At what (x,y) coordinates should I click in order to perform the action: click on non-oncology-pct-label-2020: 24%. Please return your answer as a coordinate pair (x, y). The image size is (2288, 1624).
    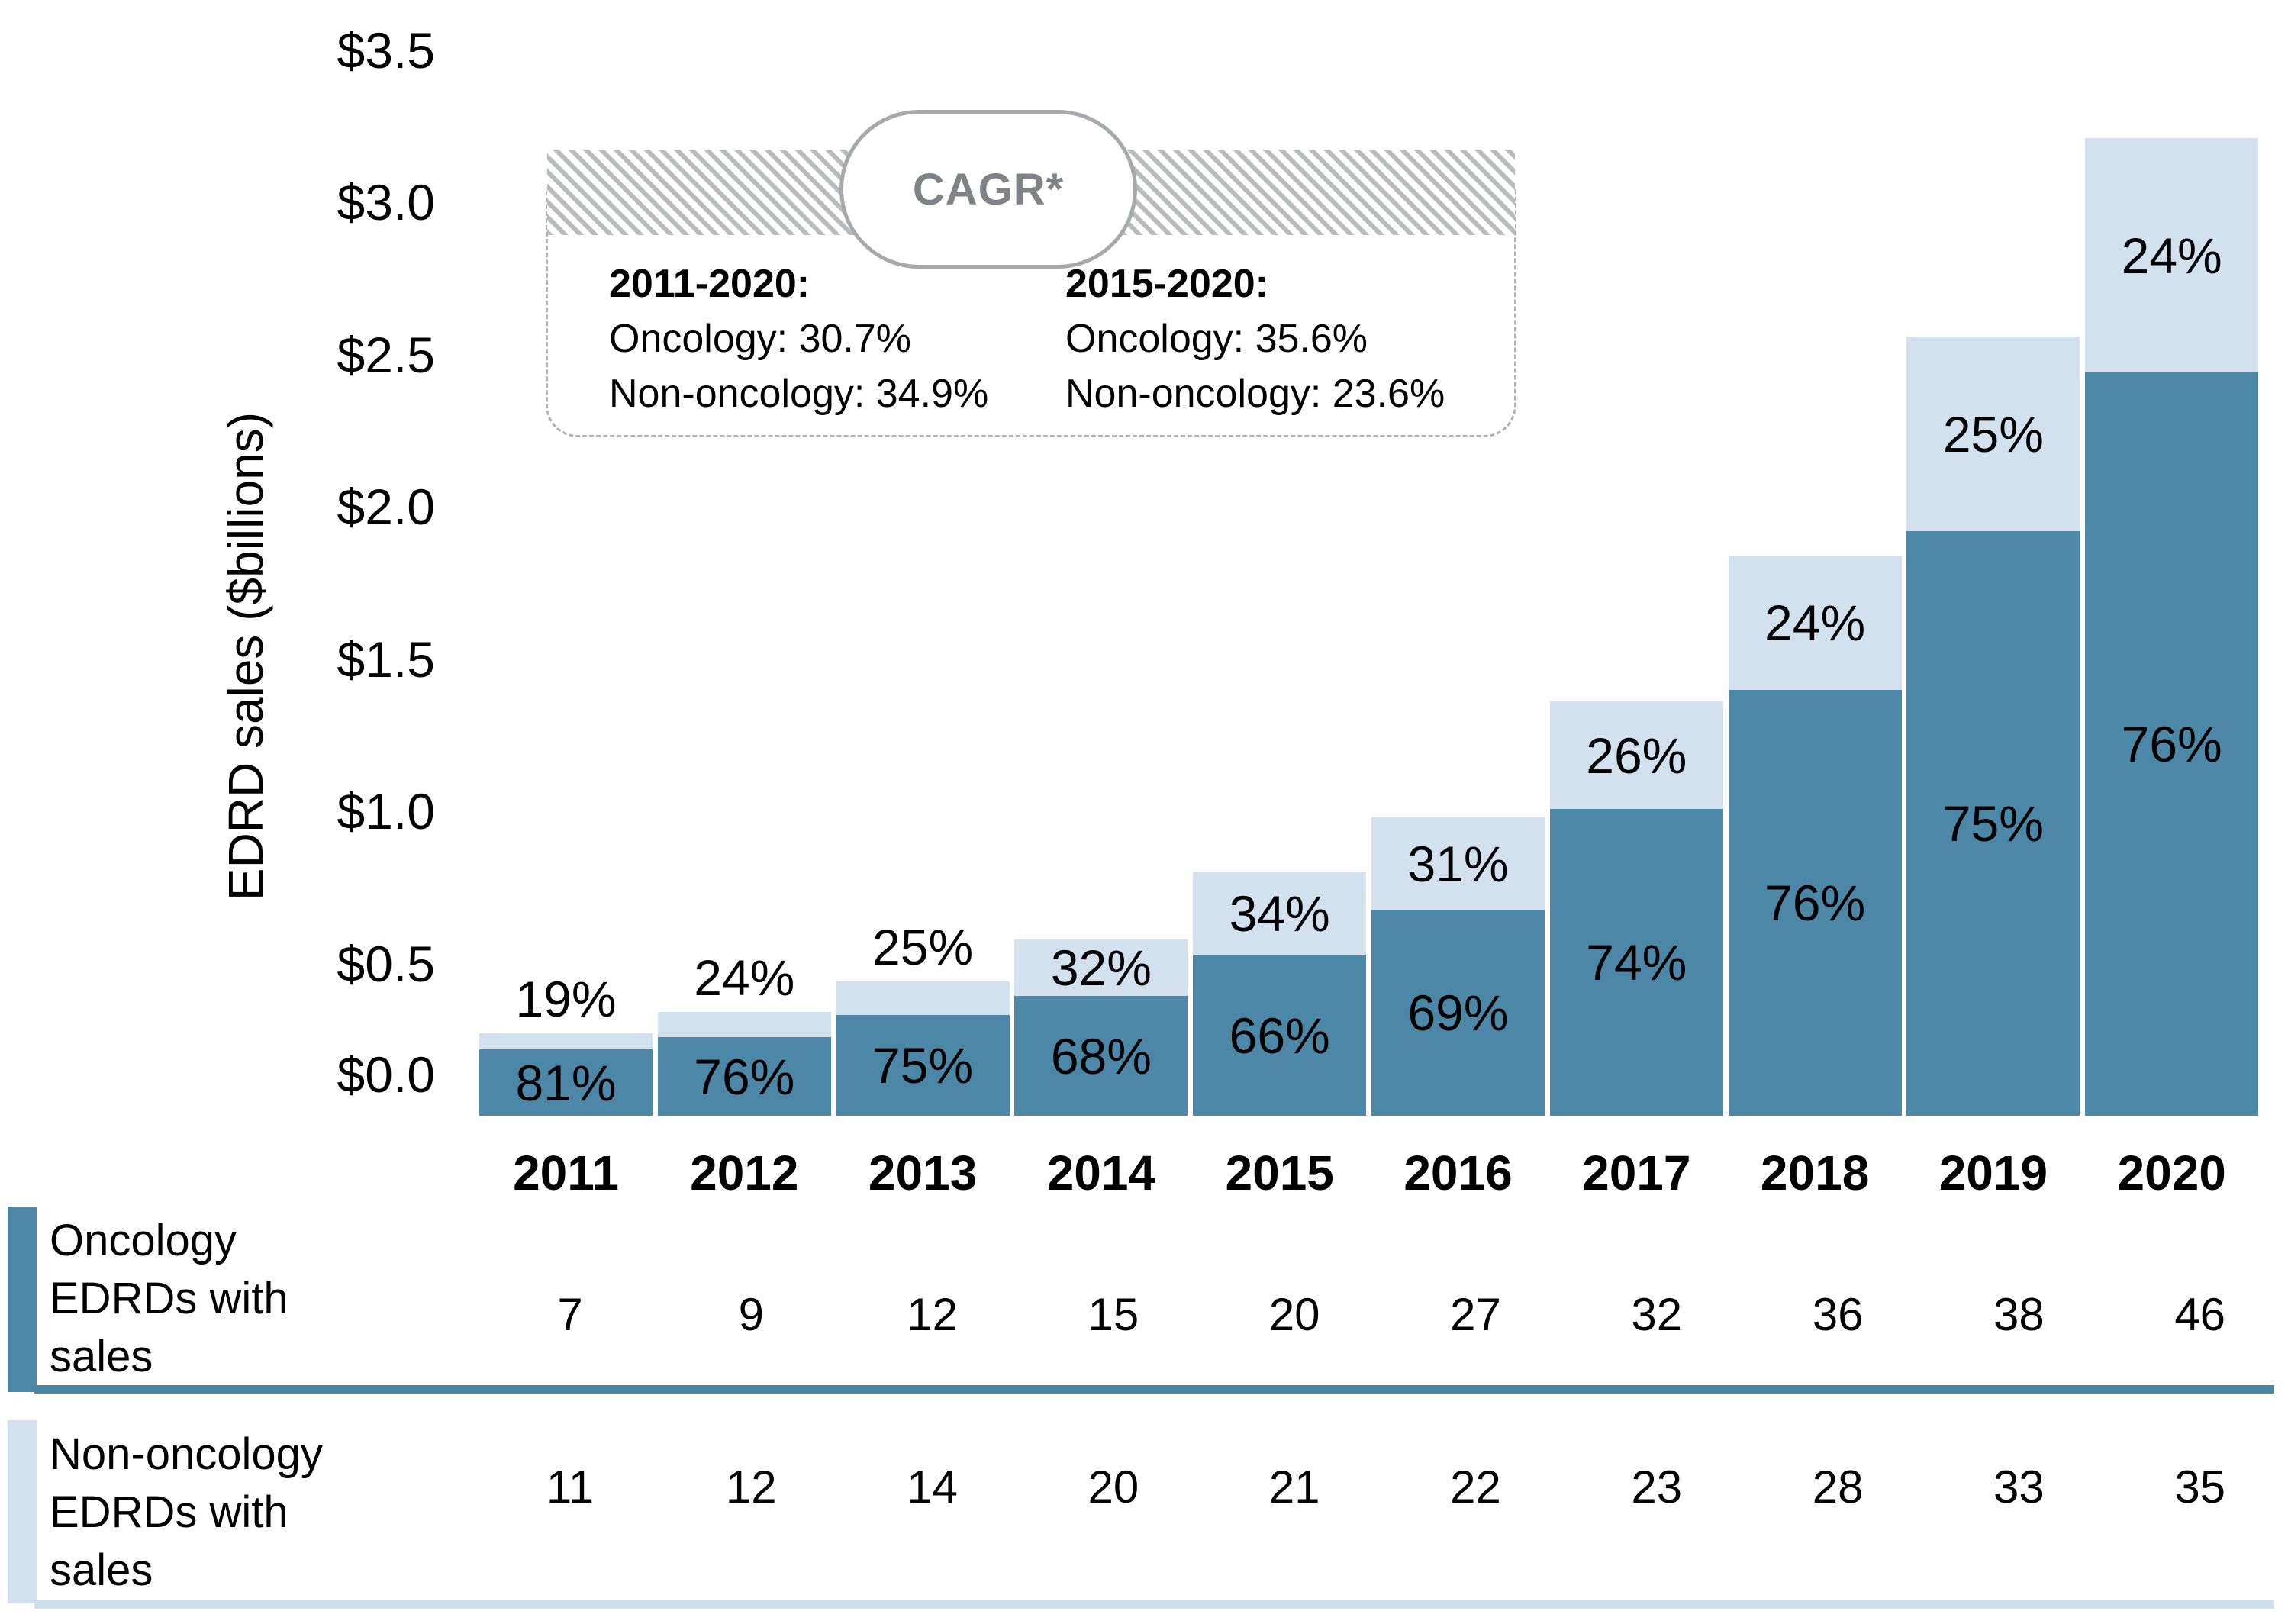
    Looking at the image, I should click on (2171, 256).